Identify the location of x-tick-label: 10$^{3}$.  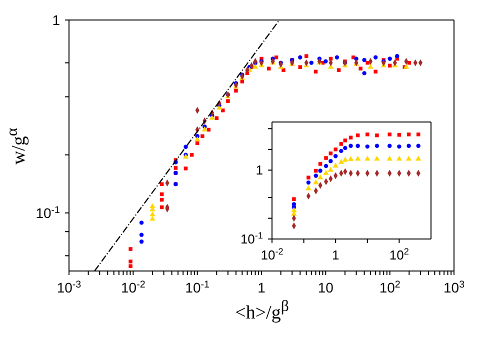
(454, 287).